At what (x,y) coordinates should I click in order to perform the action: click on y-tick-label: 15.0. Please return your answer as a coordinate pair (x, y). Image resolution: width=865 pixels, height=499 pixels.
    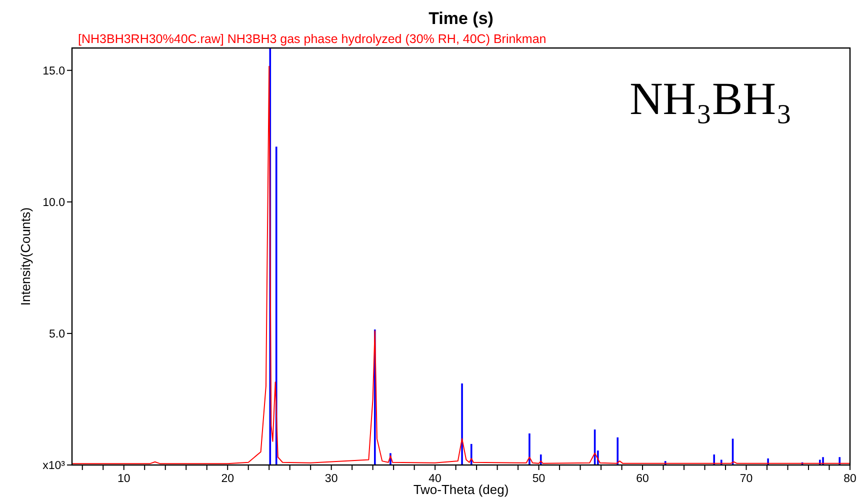
    Looking at the image, I should click on (53, 71).